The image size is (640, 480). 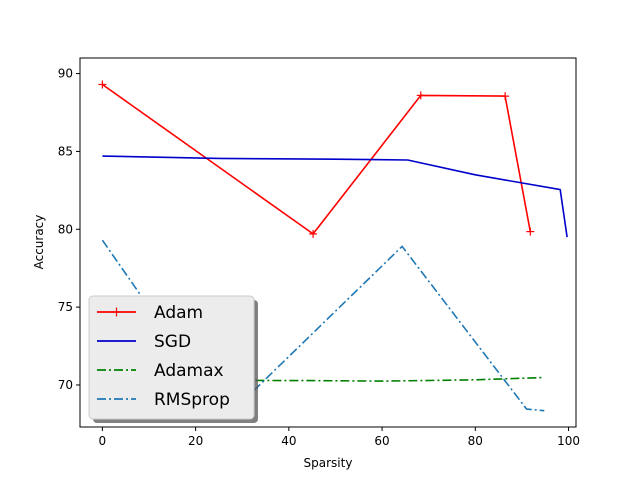 I want to click on x-axis-label: Sparsity, so click(x=328, y=463).